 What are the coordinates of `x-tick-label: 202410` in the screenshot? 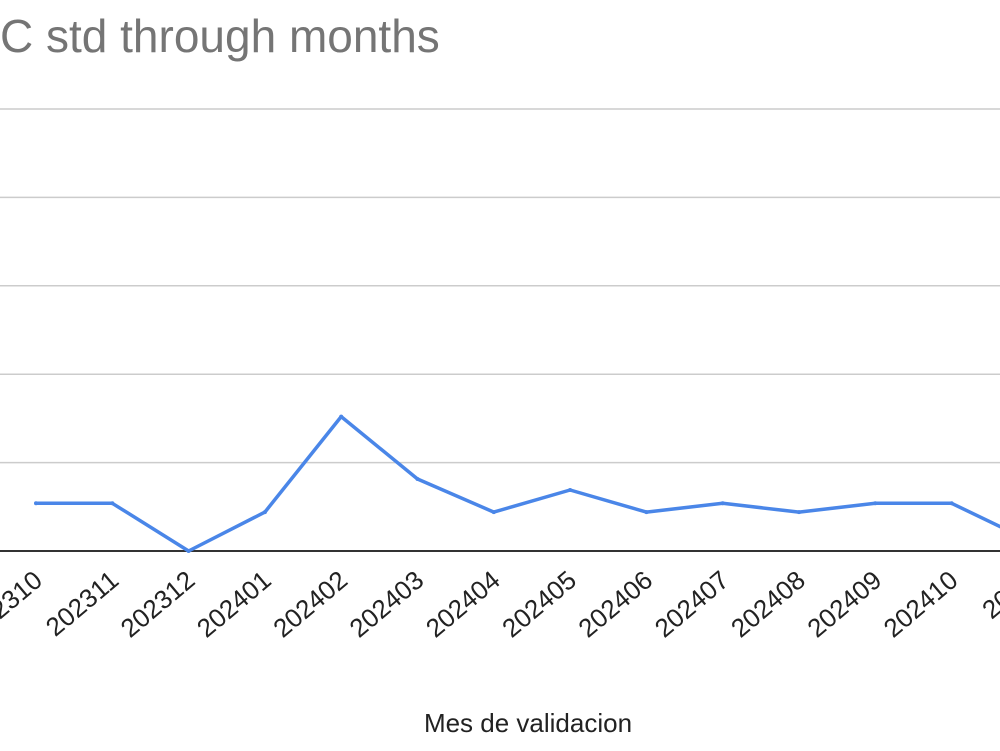 It's located at (921, 604).